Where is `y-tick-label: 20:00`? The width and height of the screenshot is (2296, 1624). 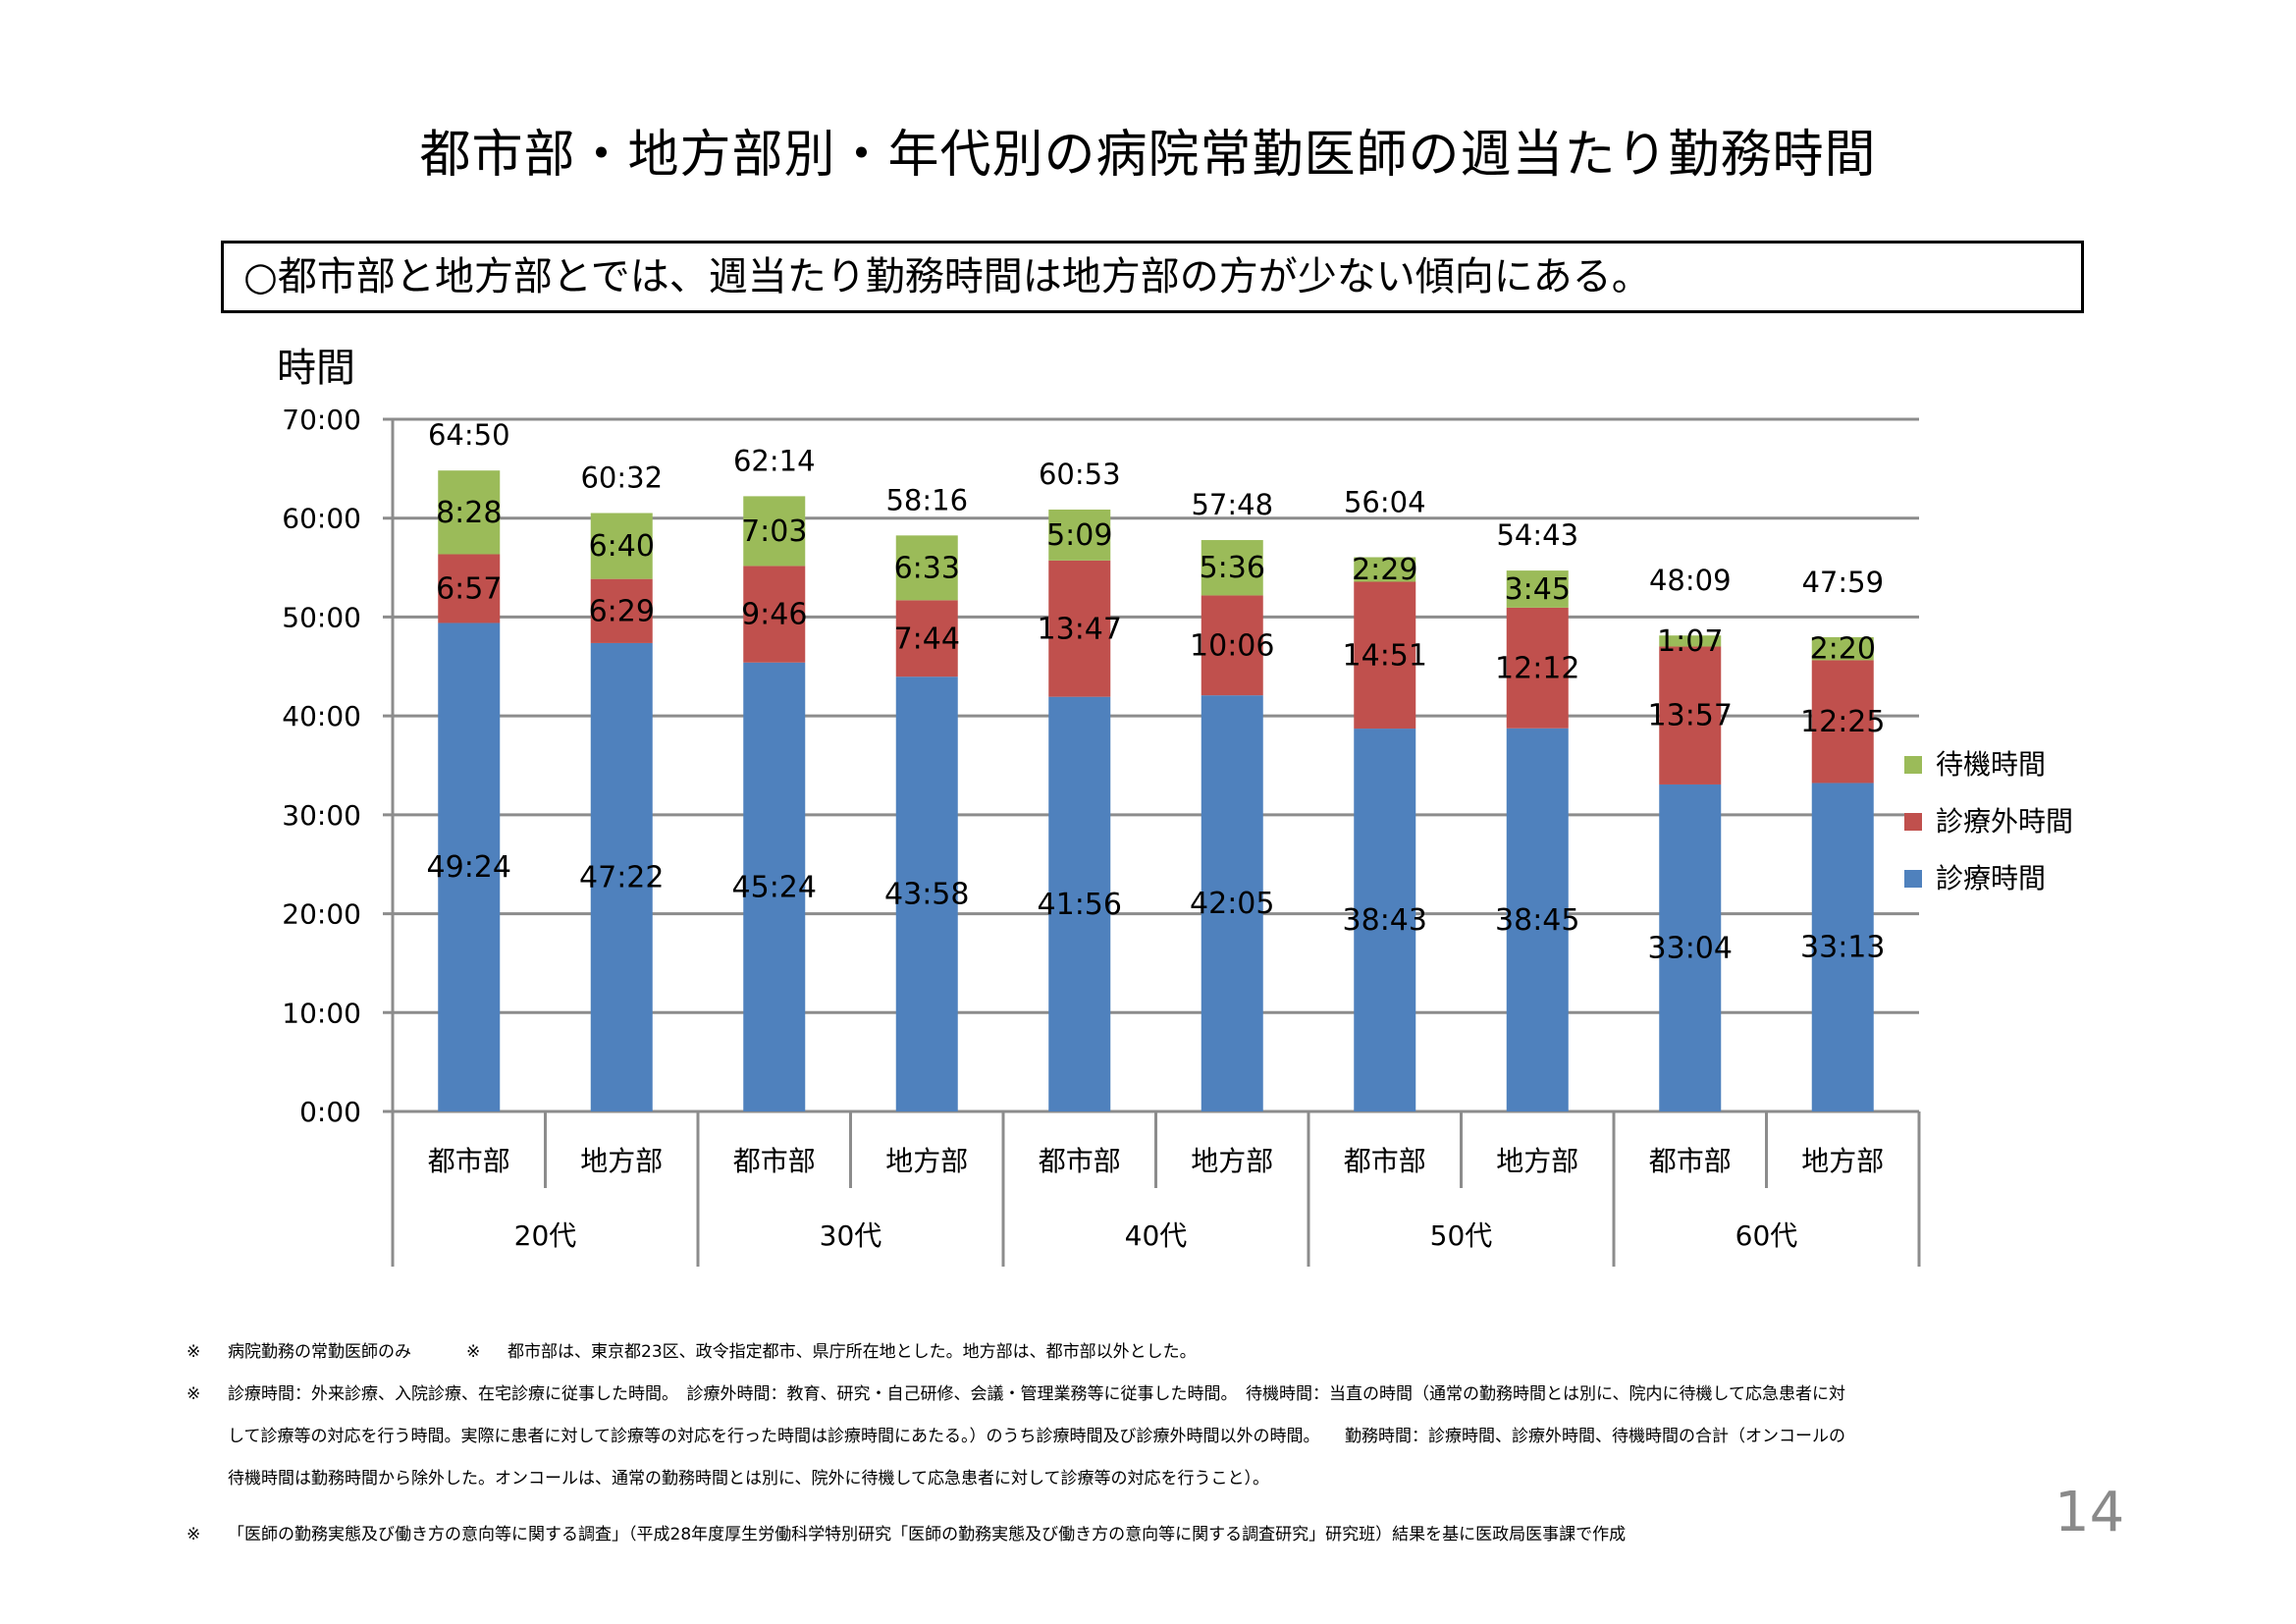 y-tick-label: 20:00 is located at coordinates (321, 914).